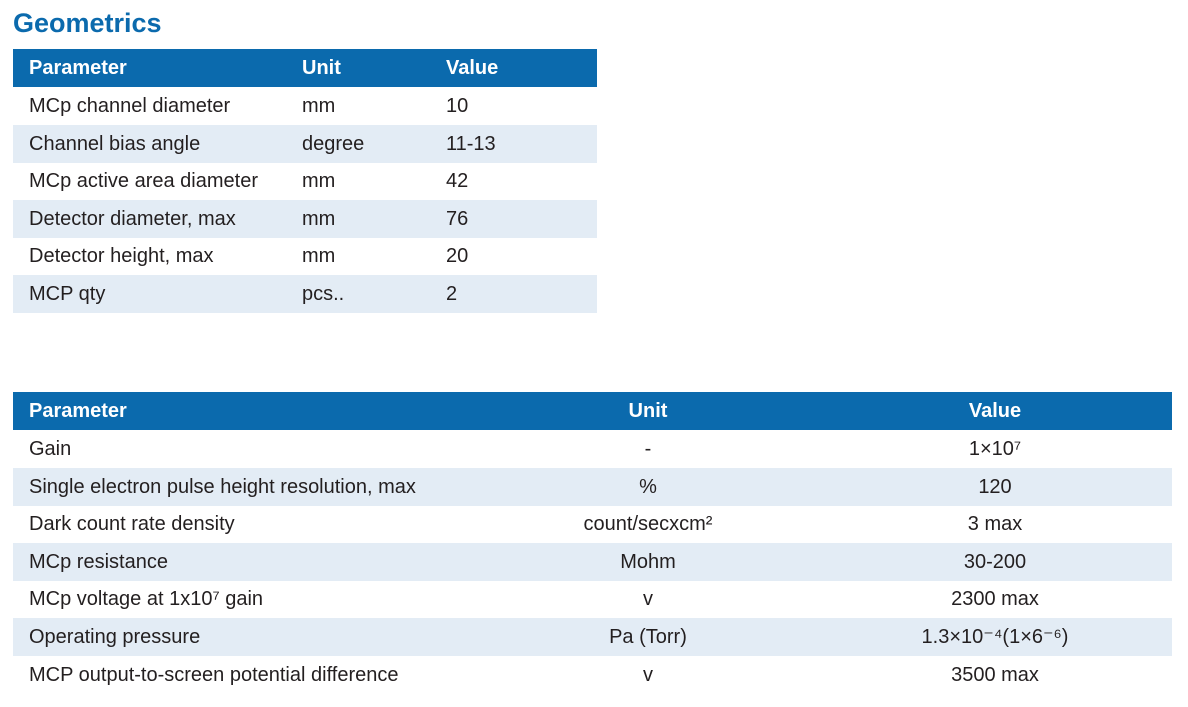 The image size is (1188, 707). Describe the element at coordinates (98, 561) in the screenshot. I see `table-cell: MCp resistance` at that location.